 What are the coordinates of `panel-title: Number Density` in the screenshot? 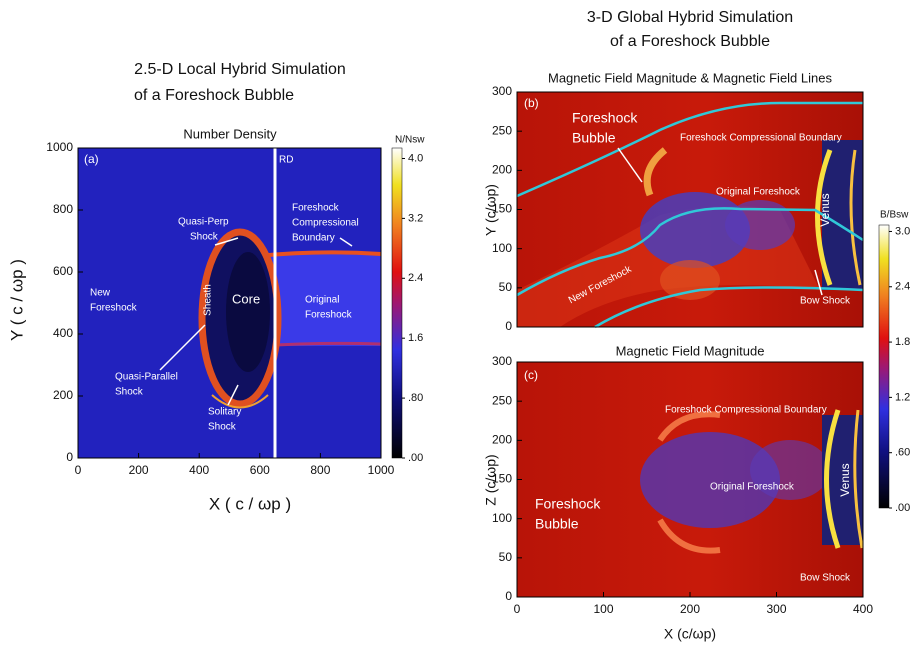 It's located at (230, 133).